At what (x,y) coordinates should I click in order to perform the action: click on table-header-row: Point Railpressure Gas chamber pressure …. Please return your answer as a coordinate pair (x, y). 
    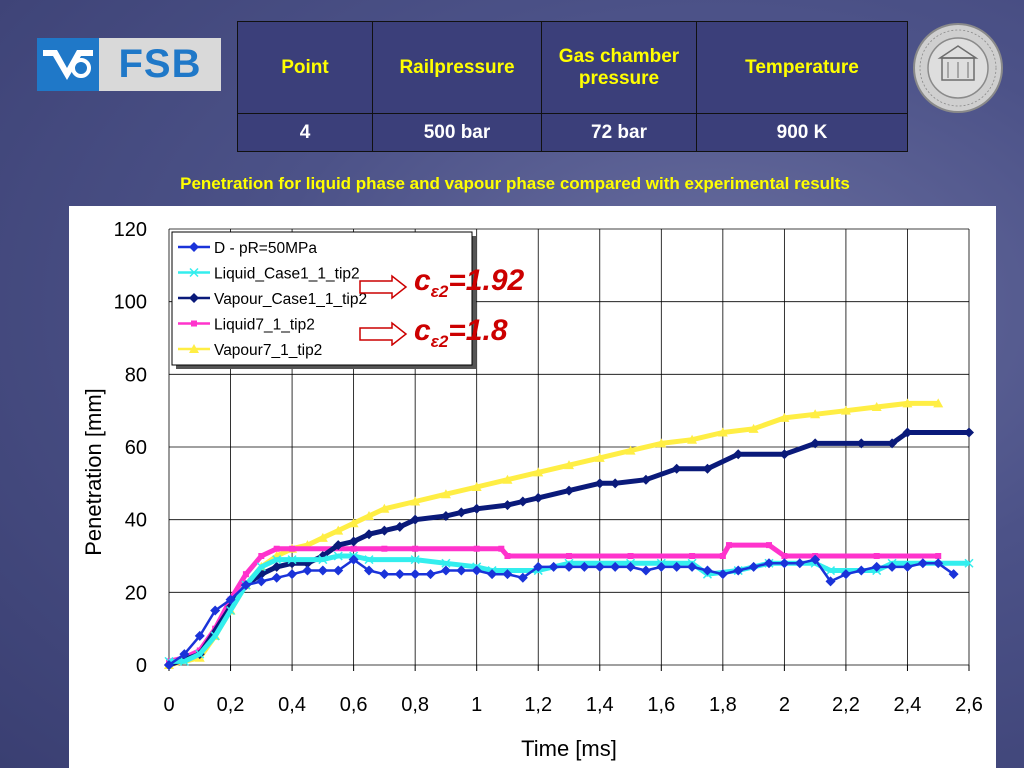
    Looking at the image, I should click on (572, 67).